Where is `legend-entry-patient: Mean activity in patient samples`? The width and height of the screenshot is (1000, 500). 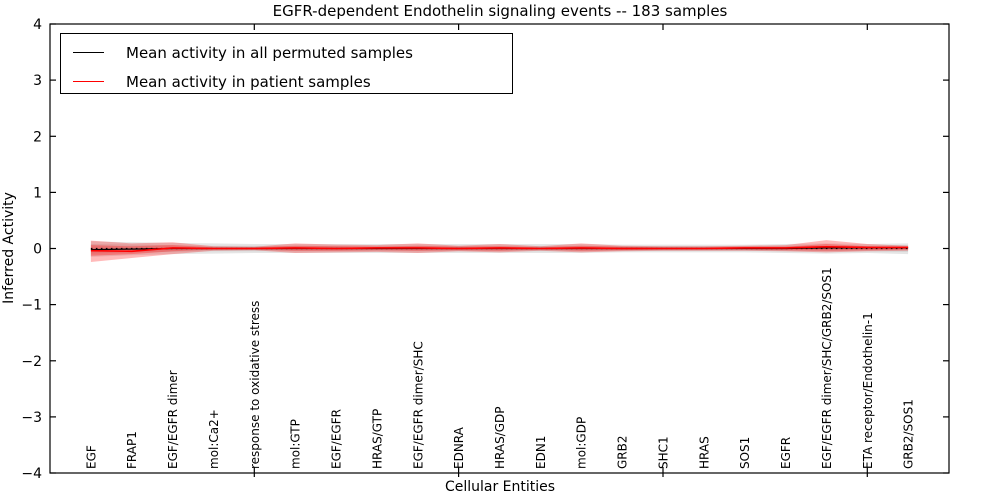 legend-entry-patient: Mean activity in patient samples is located at coordinates (292, 81).